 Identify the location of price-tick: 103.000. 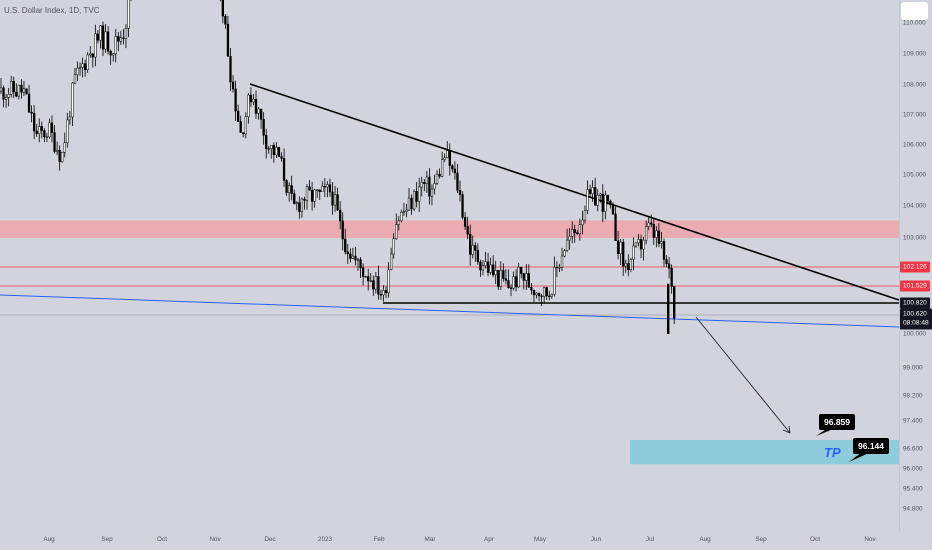
(915, 238).